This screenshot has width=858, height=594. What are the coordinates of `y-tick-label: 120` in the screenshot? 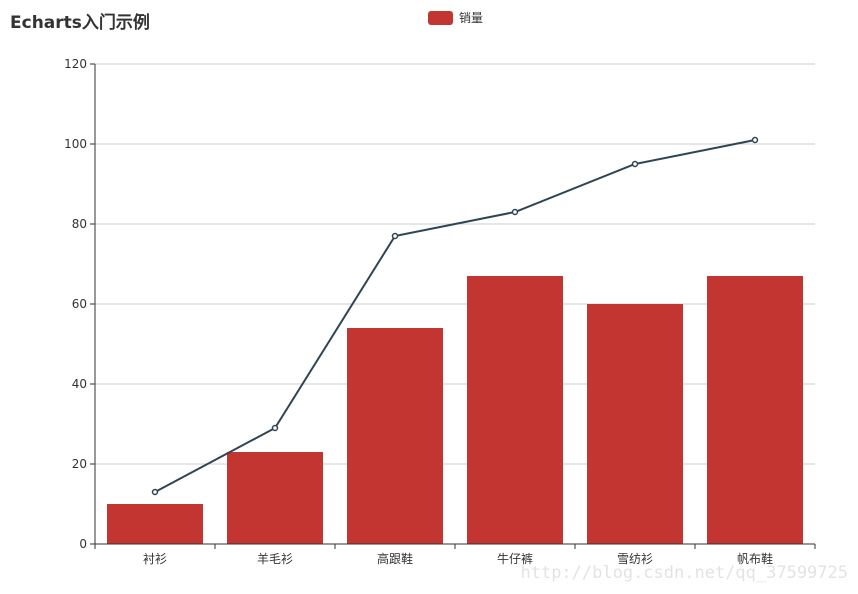 It's located at (75, 64).